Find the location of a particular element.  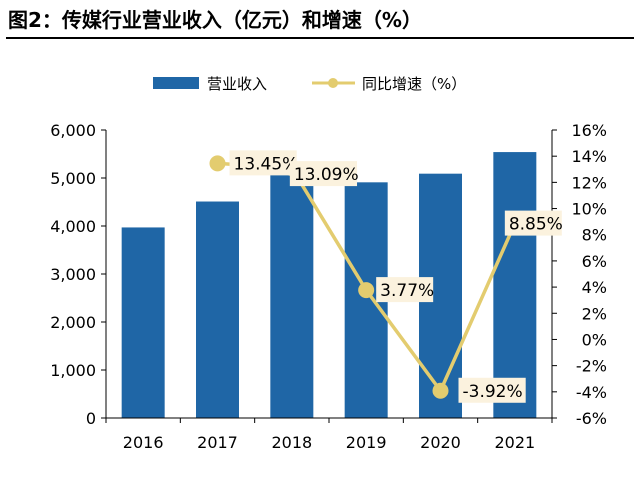

legend: 营业收入 同比增速（%） is located at coordinates (309, 84).